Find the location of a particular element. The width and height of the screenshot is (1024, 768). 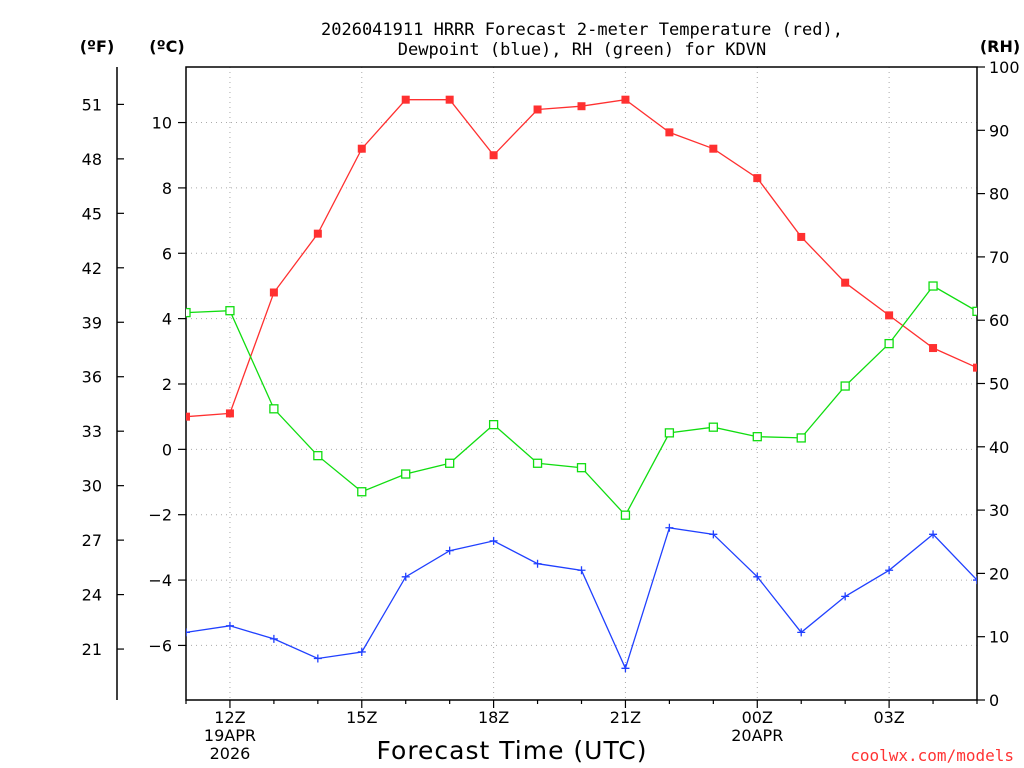

rh-tick-label: 80 is located at coordinates (999, 194).